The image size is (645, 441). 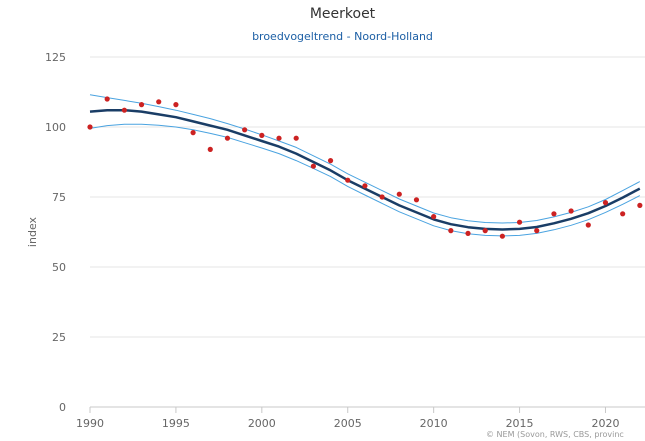 I want to click on x-tick-label: 1995, so click(x=176, y=423).